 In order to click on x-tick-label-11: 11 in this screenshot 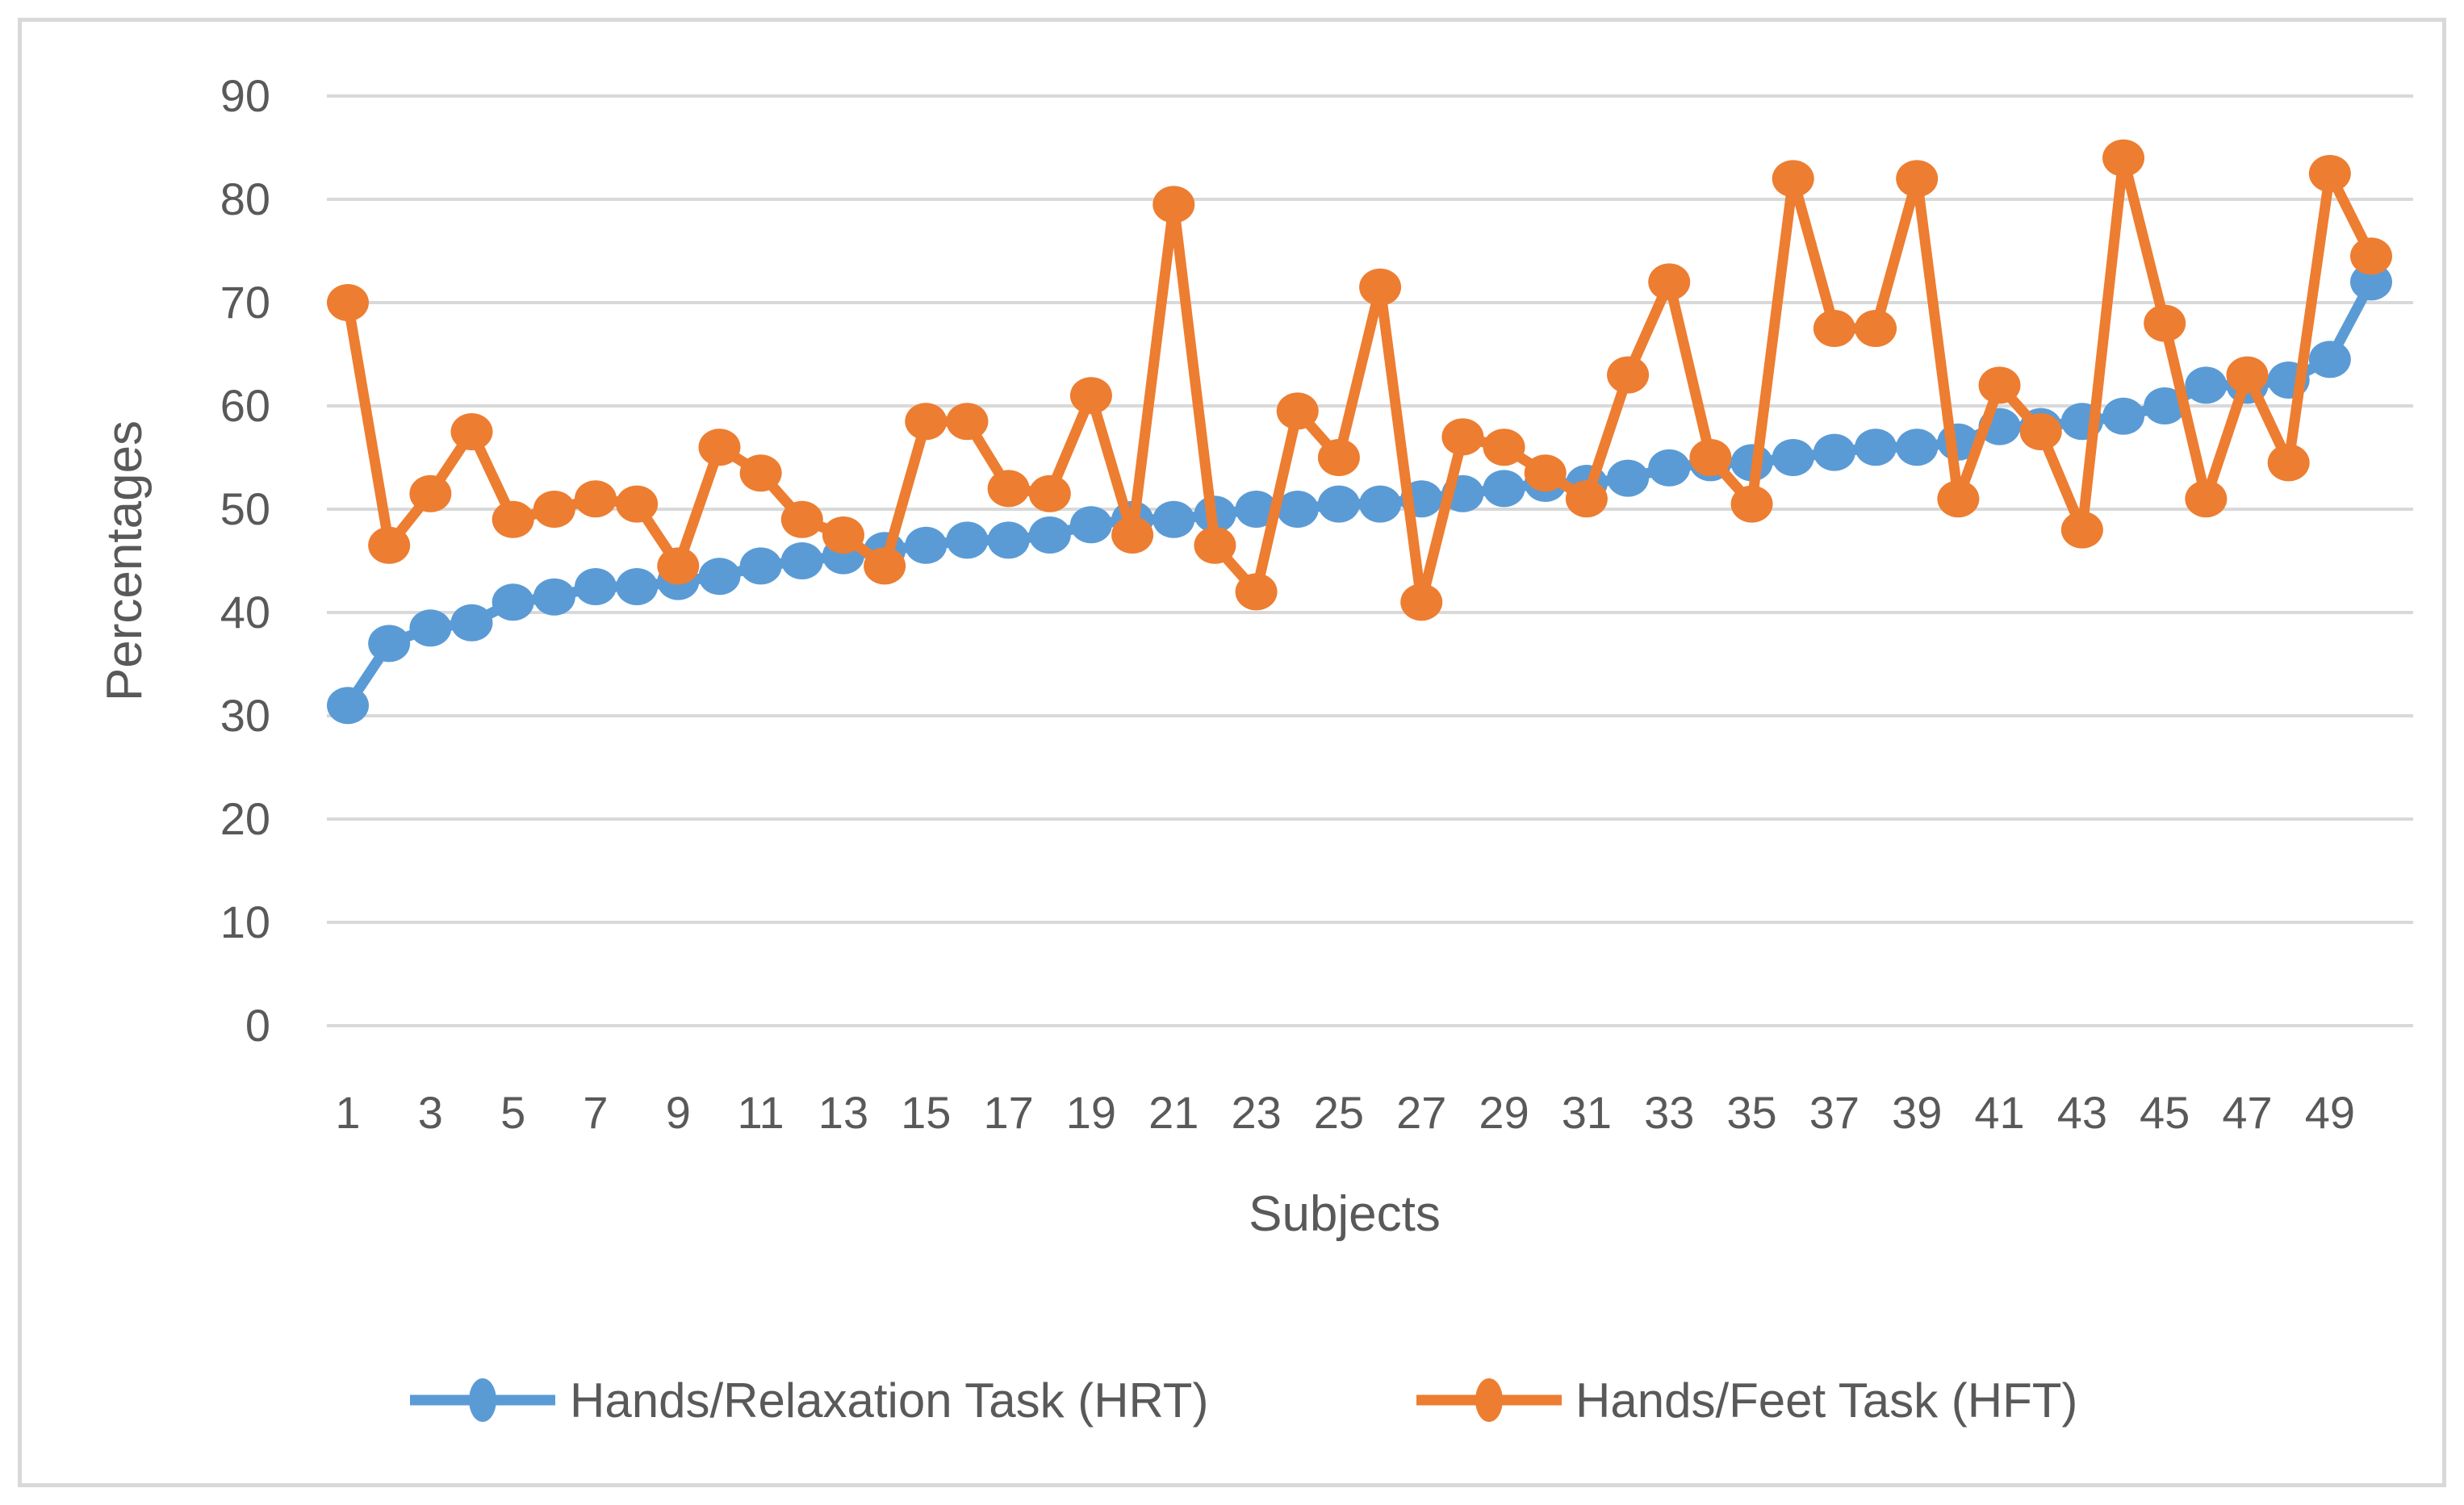, I will do `click(761, 1112)`.